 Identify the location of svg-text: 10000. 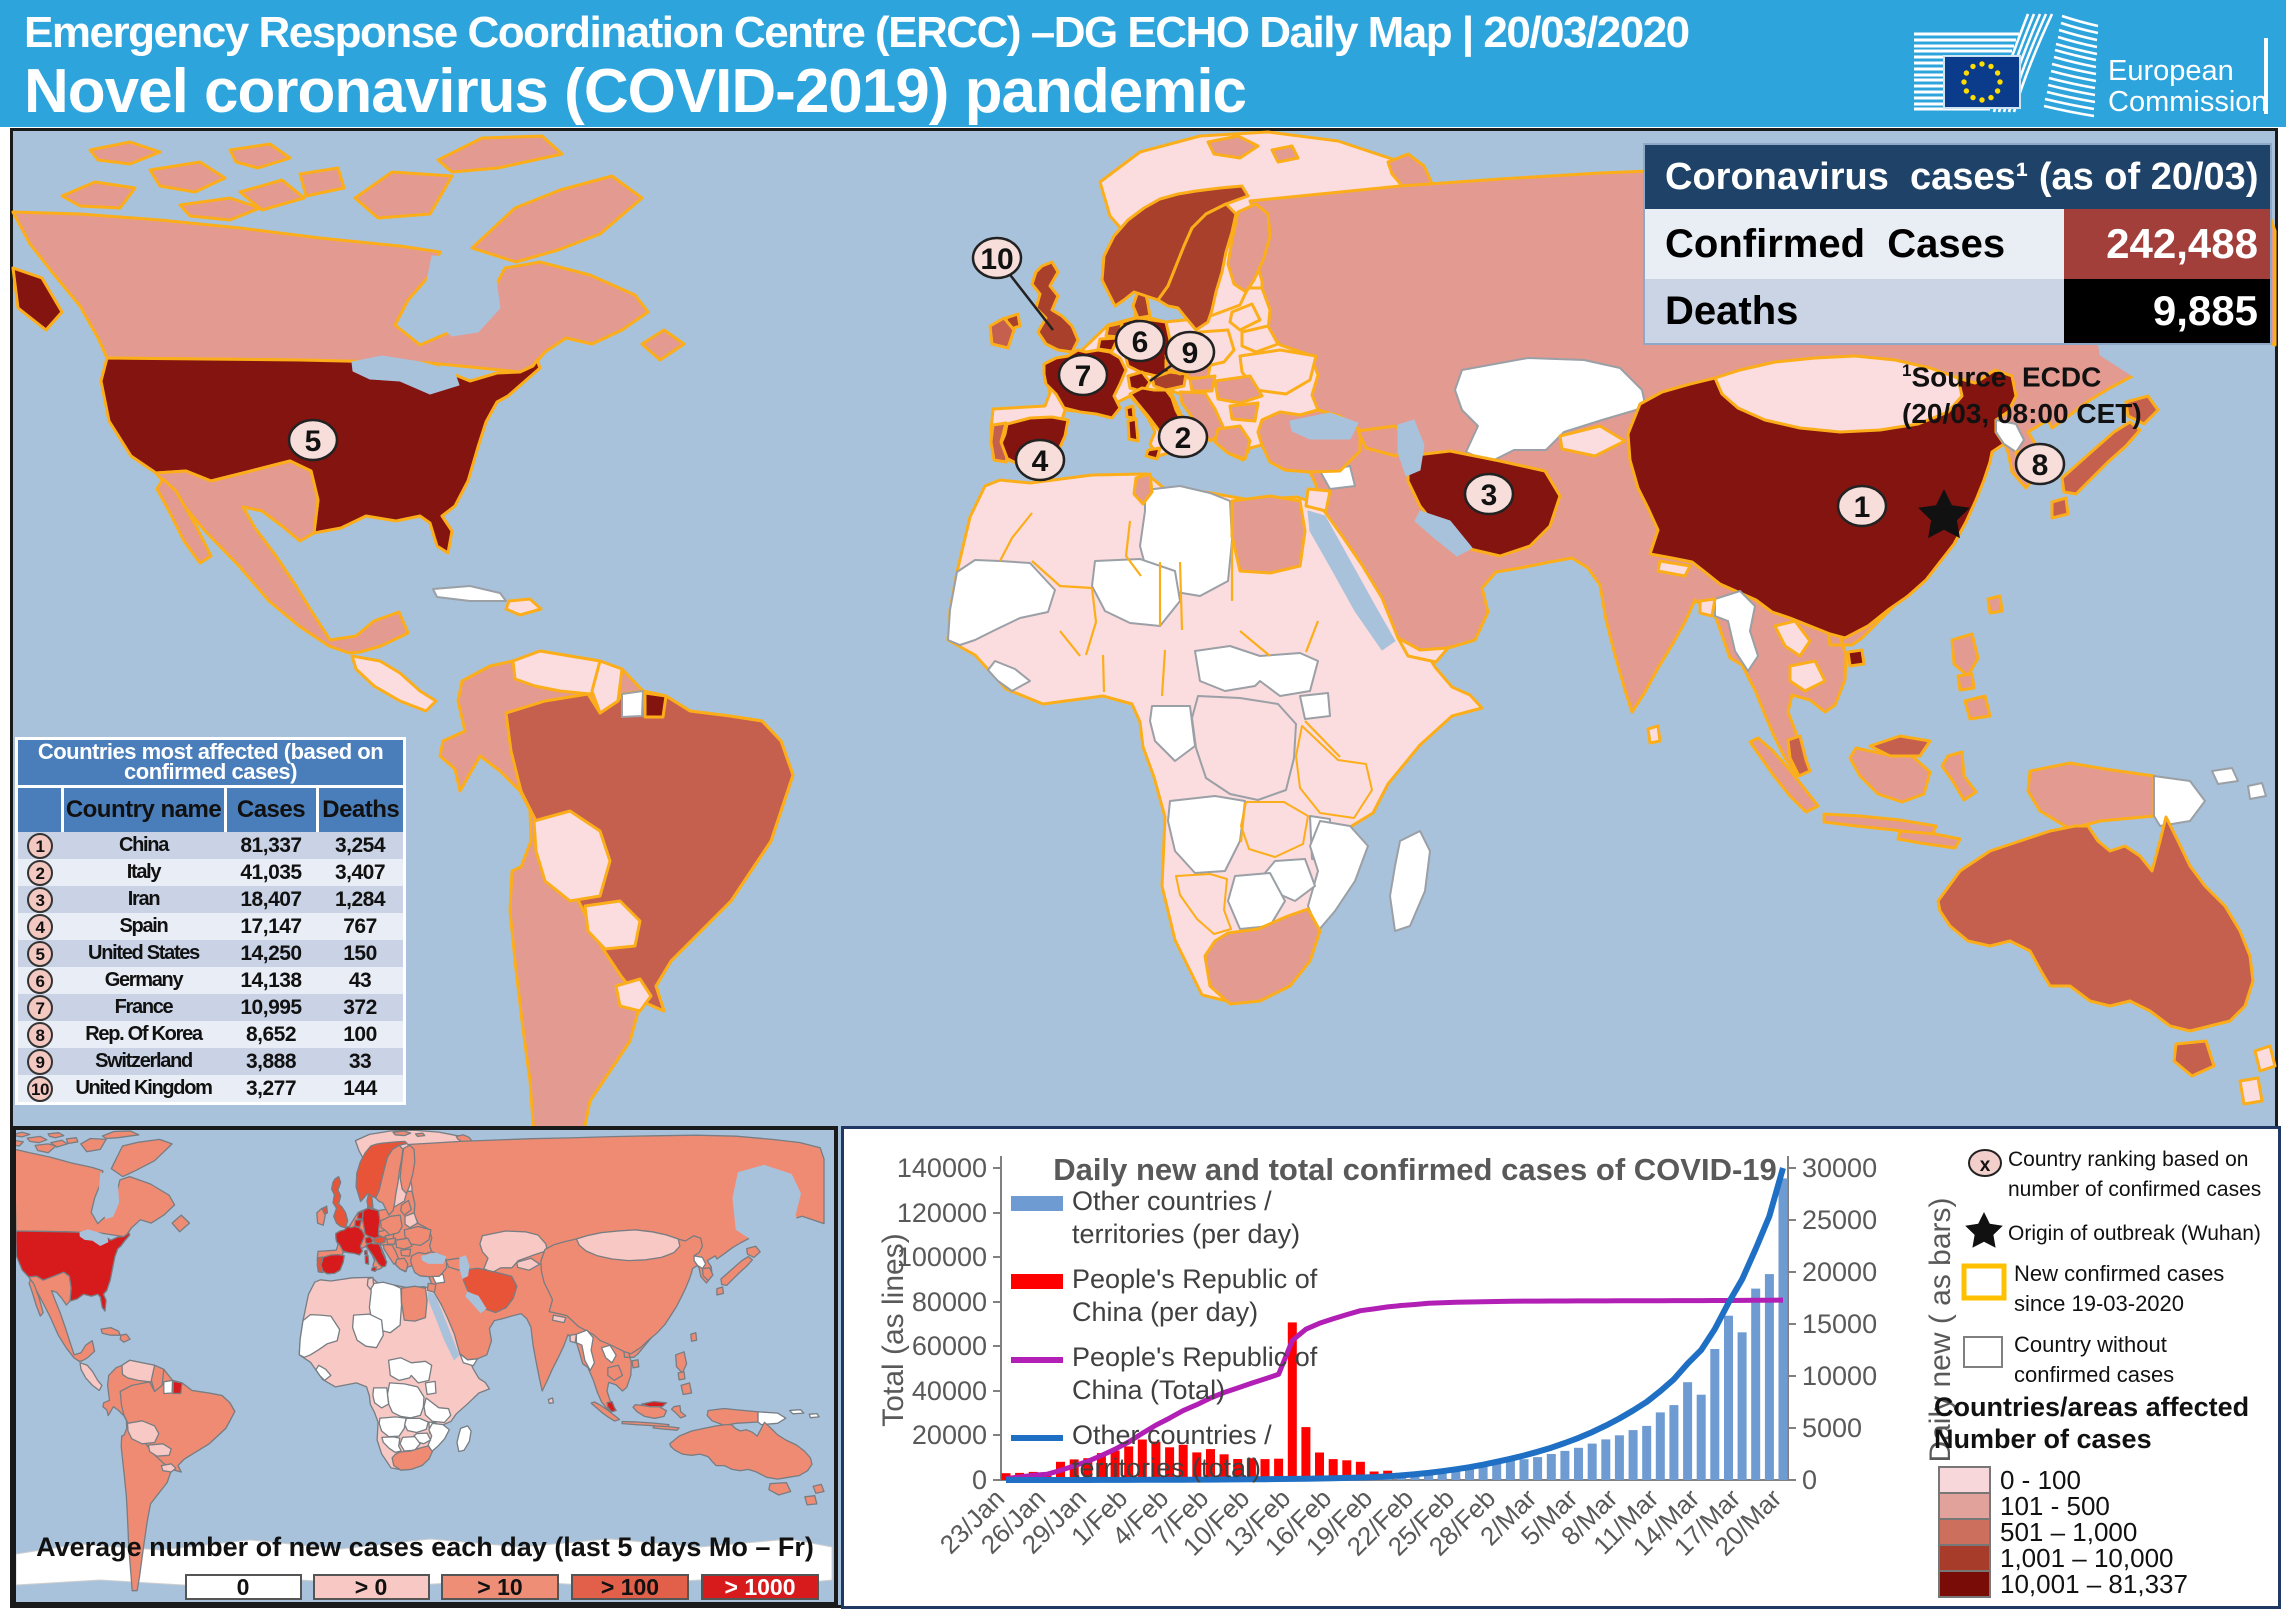
(1839, 1376).